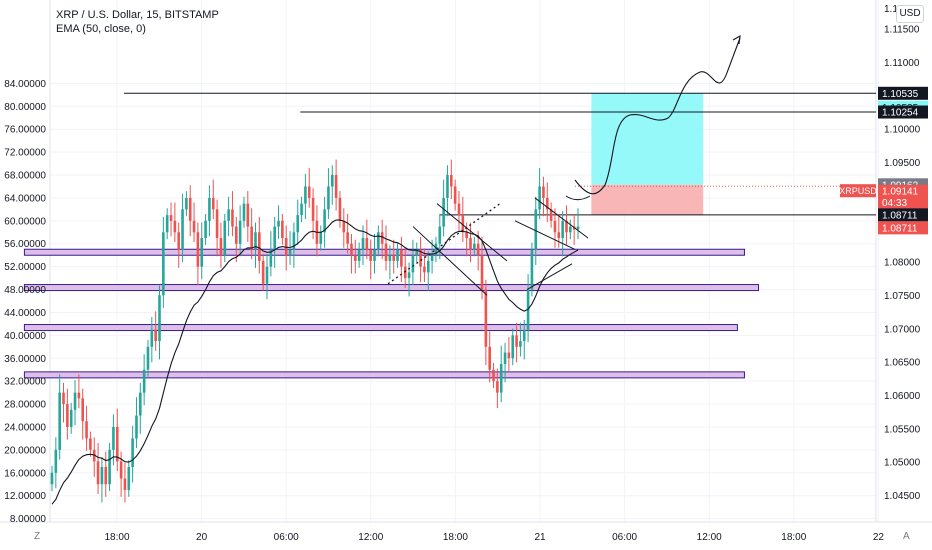 This screenshot has height=550, width=932. What do you see at coordinates (25, 359) in the screenshot?
I see `left-tick-label: 36.00000` at bounding box center [25, 359].